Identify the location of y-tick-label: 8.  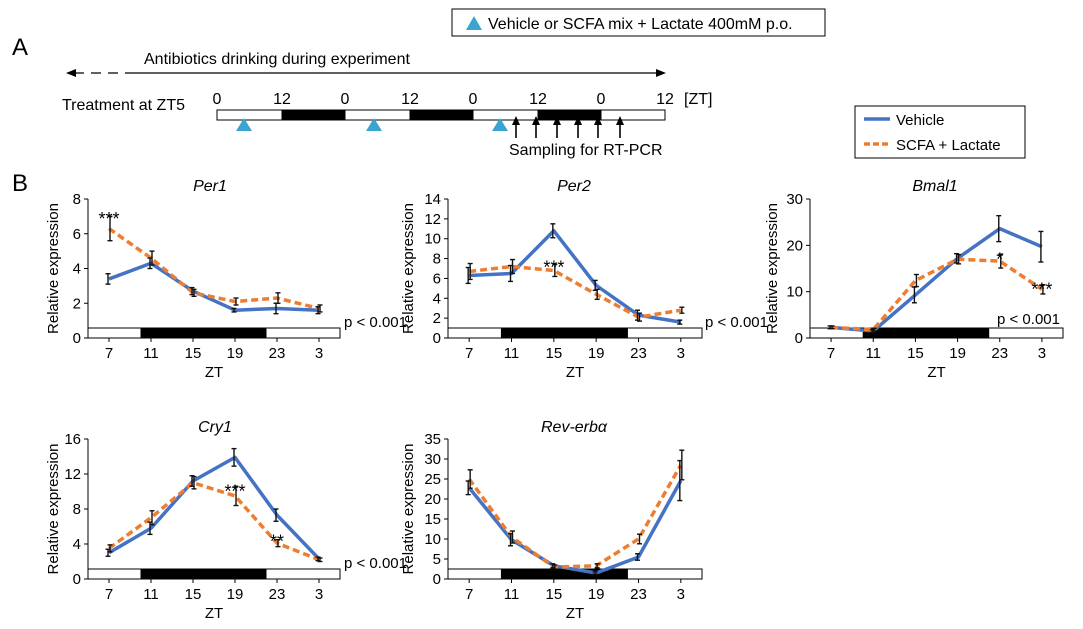
(437, 259).